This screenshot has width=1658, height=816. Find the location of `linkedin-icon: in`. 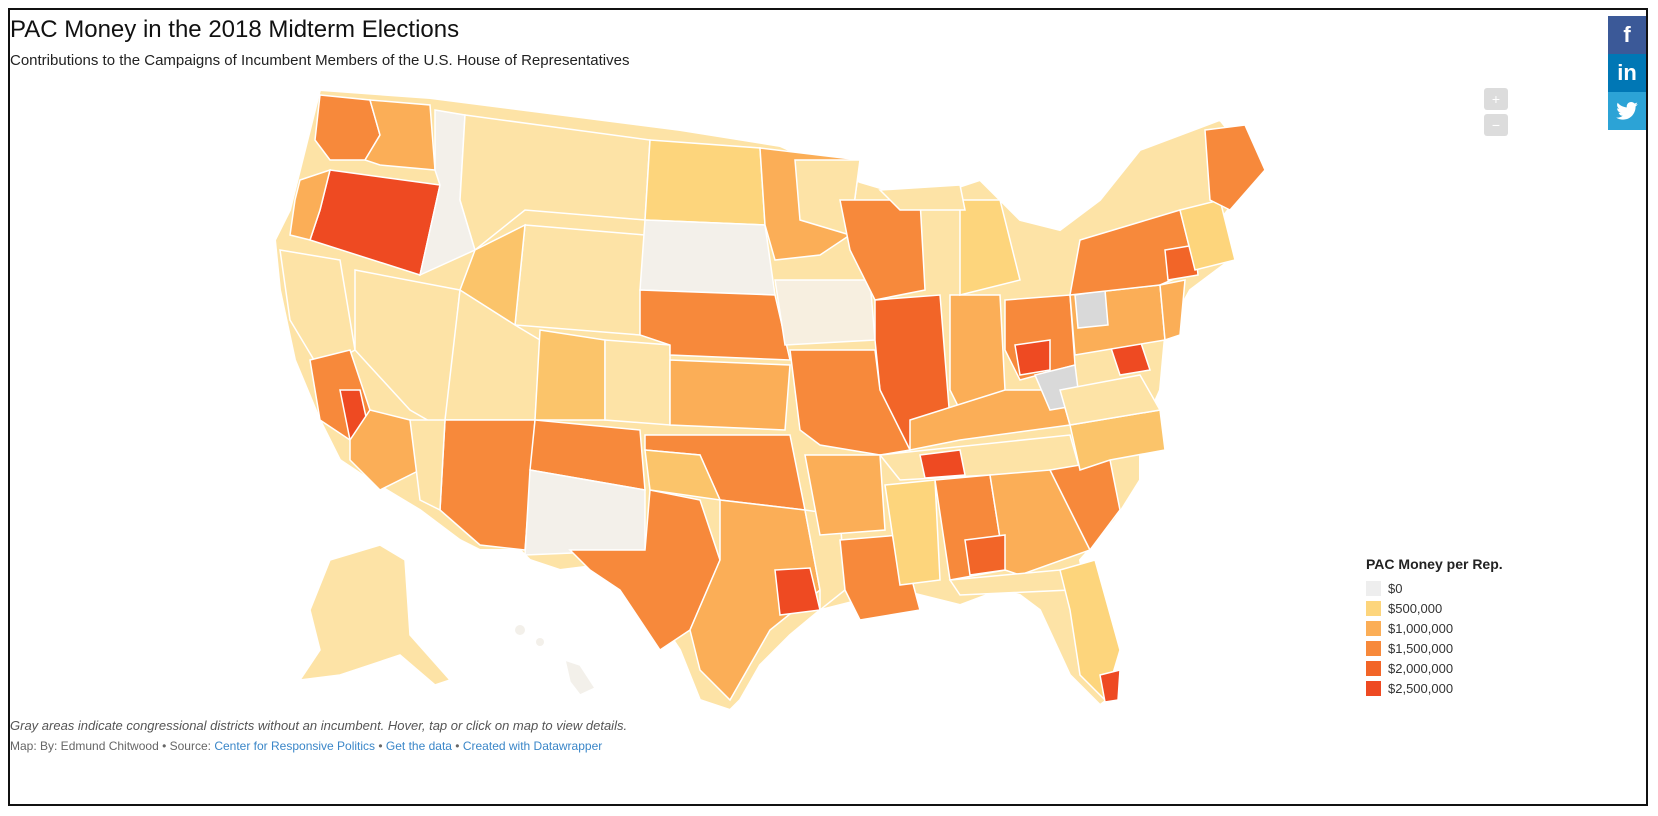

linkedin-icon: in is located at coordinates (1627, 72).